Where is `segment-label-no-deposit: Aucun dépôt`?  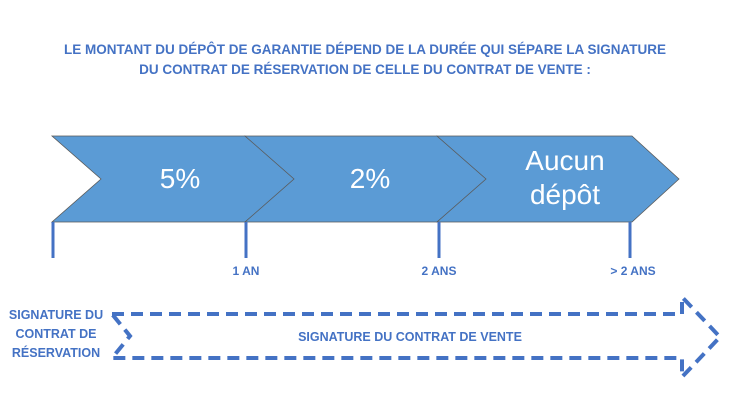 segment-label-no-deposit: Aucun dépôt is located at coordinates (565, 178).